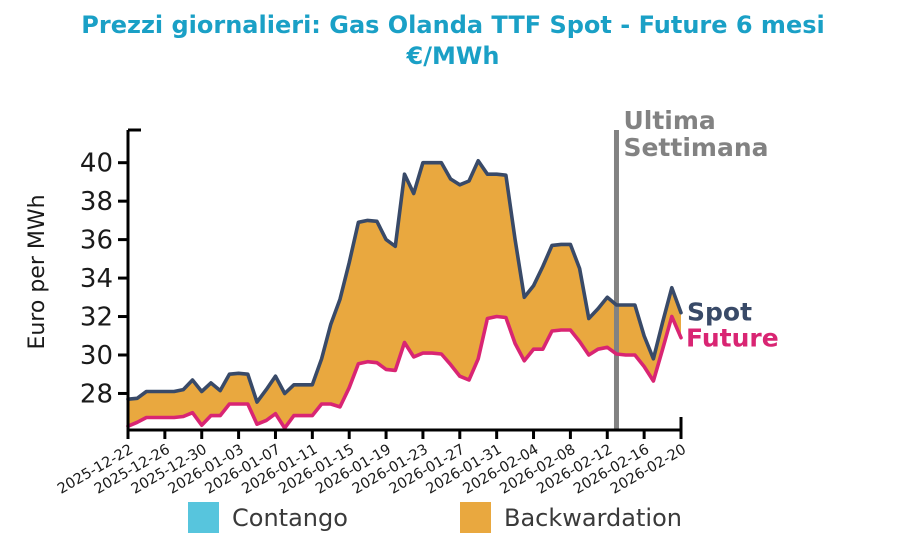  Describe the element at coordinates (669, 120) in the screenshot. I see `ultima-settimana-label-line1: Ultima` at that location.